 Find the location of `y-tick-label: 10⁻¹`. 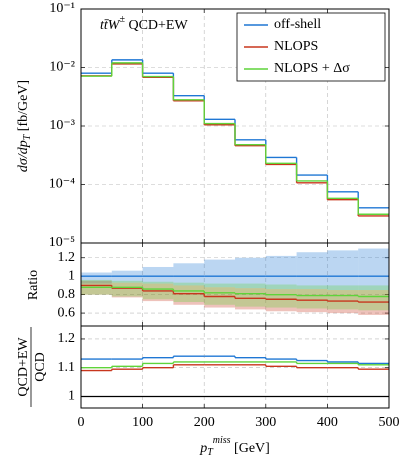

y-tick-label: 10⁻¹ is located at coordinates (62, 8).